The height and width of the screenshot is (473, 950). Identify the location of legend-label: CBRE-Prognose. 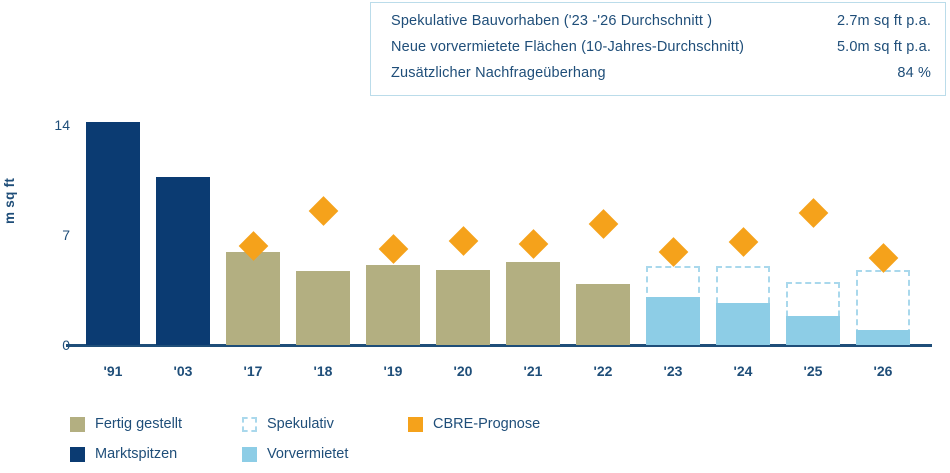
(487, 424).